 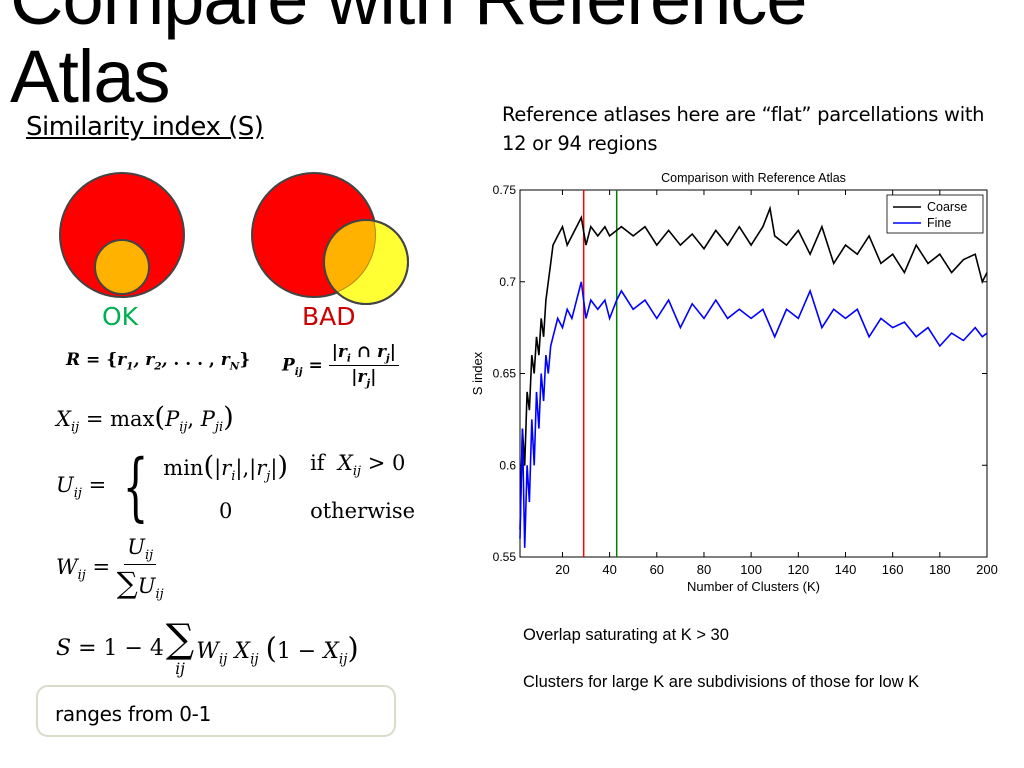 What do you see at coordinates (317, 463) in the screenshot?
I see `formula-u-if: if` at bounding box center [317, 463].